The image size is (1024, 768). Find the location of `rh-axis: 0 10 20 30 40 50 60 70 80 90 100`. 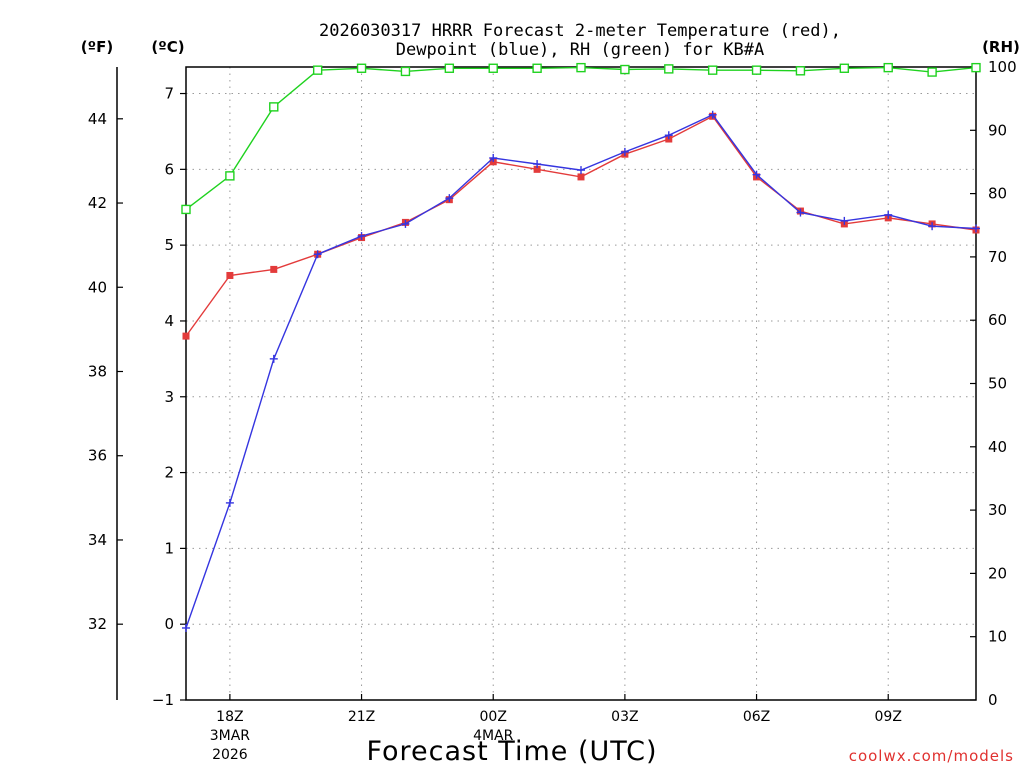

rh-axis: 0 10 20 30 40 50 60 70 80 90 100 is located at coordinates (993, 383).